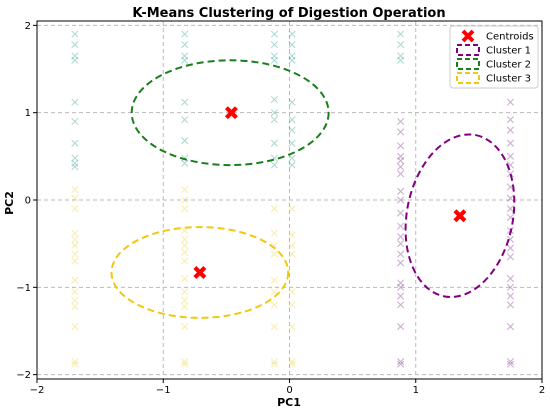 The height and width of the screenshot is (412, 550). I want to click on legend-label: Cluster 3, so click(508, 79).